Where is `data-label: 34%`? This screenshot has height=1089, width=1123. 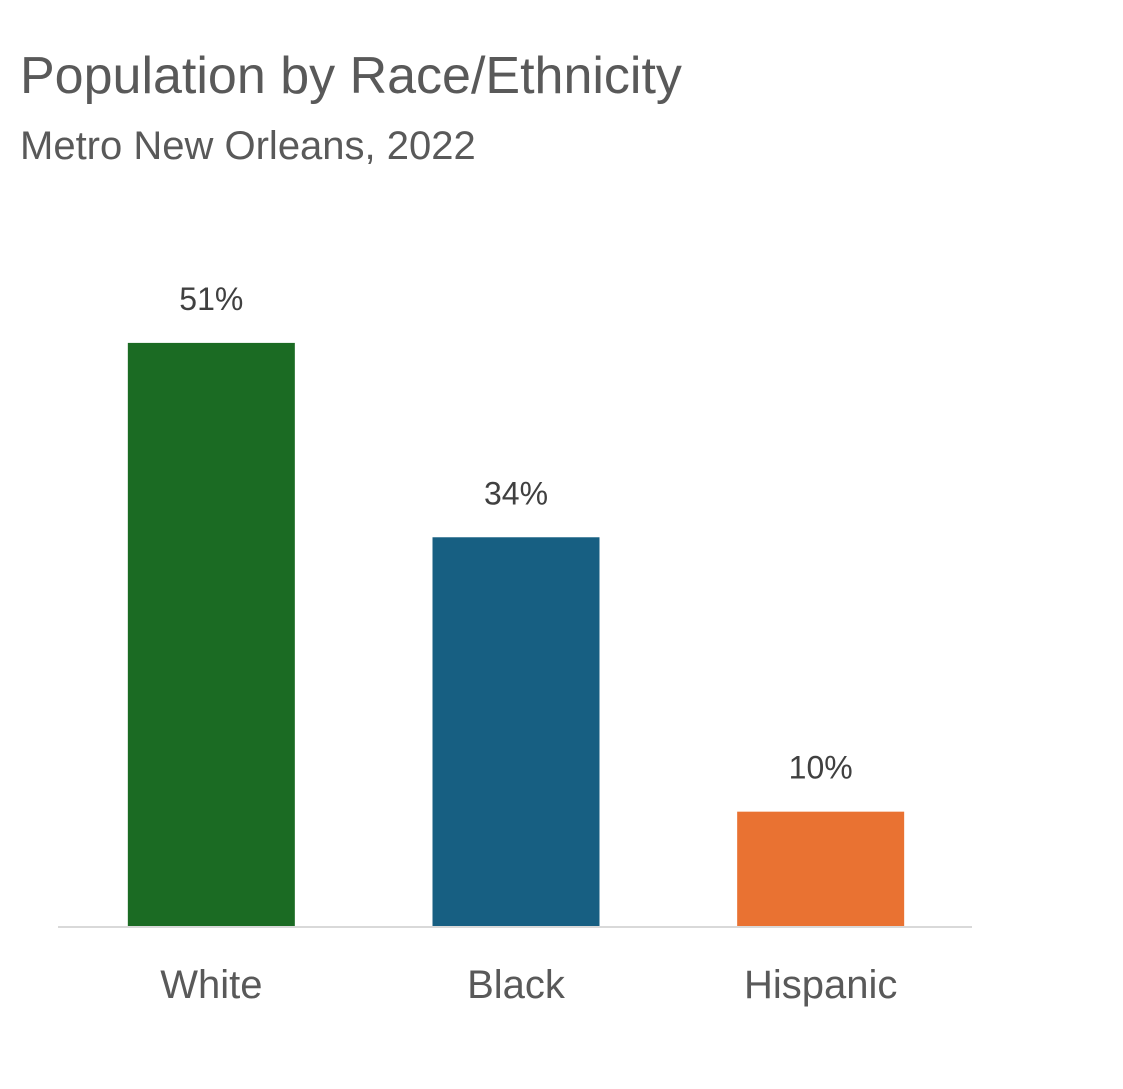 data-label: 34% is located at coordinates (516, 493).